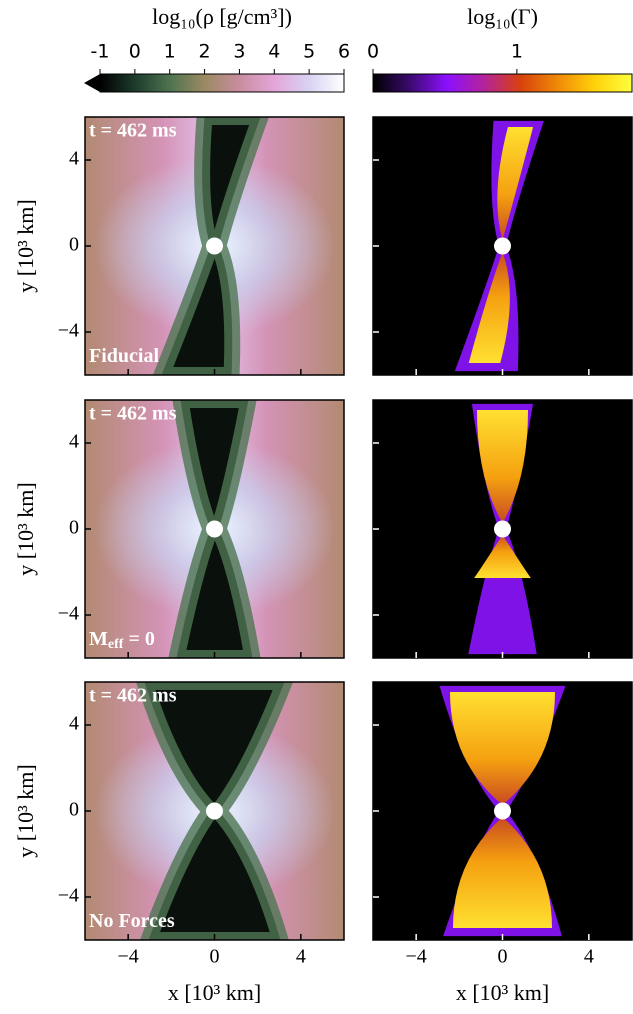 Image resolution: width=633 pixels, height=1014 pixels. What do you see at coordinates (98, 639) in the screenshot?
I see `run-label-part: M` at bounding box center [98, 639].